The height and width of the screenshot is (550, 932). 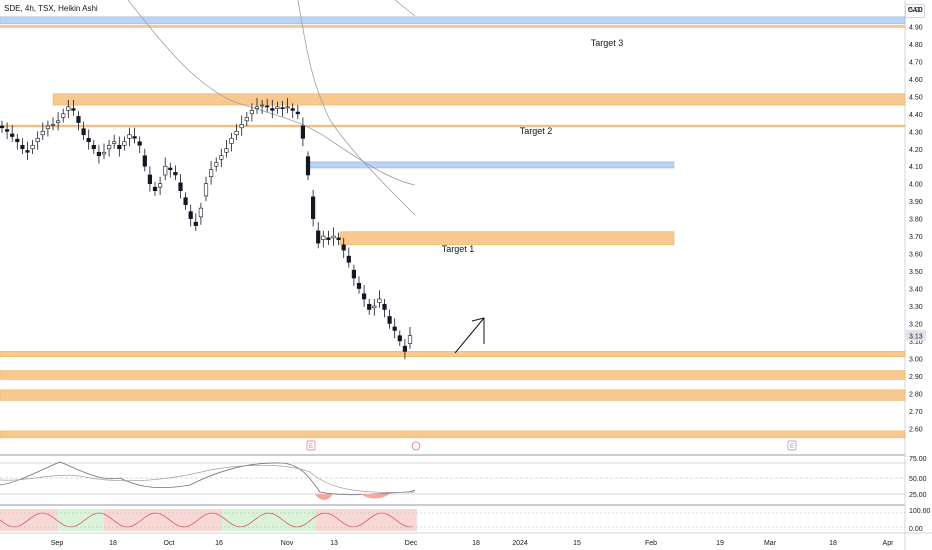 I want to click on price-tick-label: 2.80, so click(x=916, y=394).